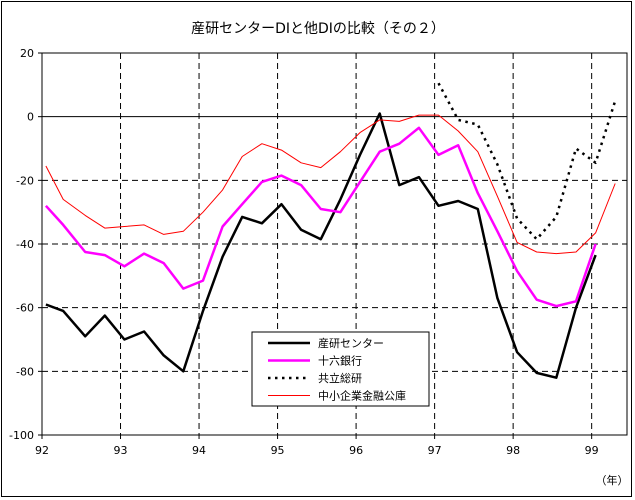 This screenshot has height=500, width=635. Describe the element at coordinates (25, 180) in the screenshot. I see `y-tick-label: -20` at that location.